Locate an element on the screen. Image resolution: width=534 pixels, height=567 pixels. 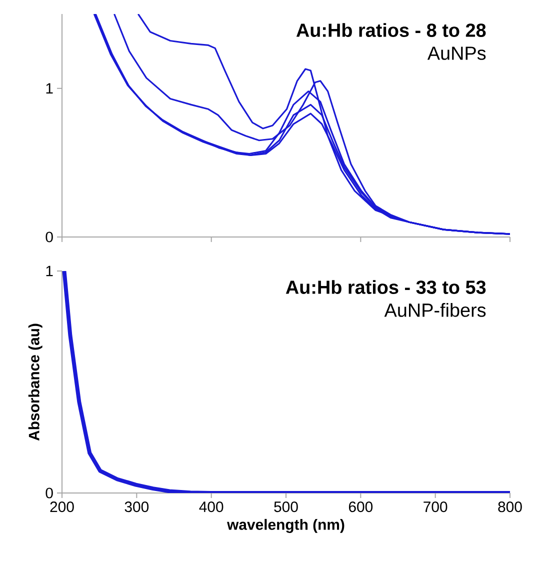
x-tick-label: 200 is located at coordinates (62, 507).